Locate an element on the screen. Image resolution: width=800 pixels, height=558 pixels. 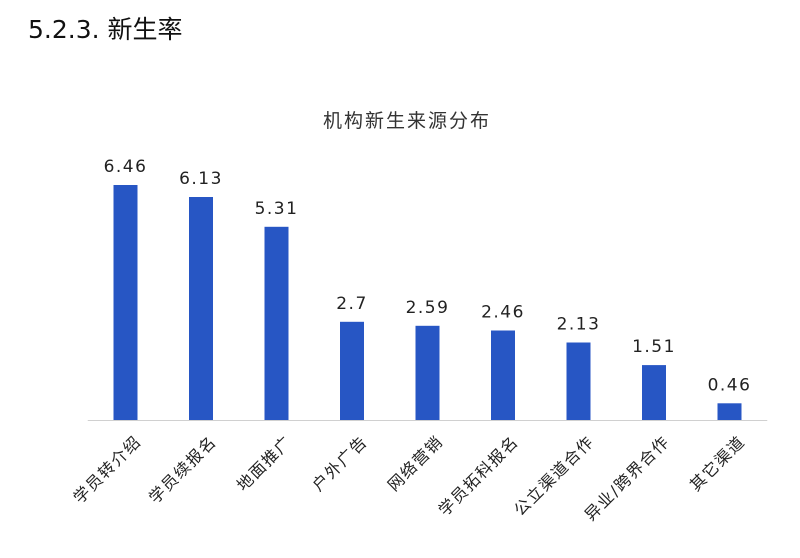
value-label-3: 2.7 is located at coordinates (352, 304).